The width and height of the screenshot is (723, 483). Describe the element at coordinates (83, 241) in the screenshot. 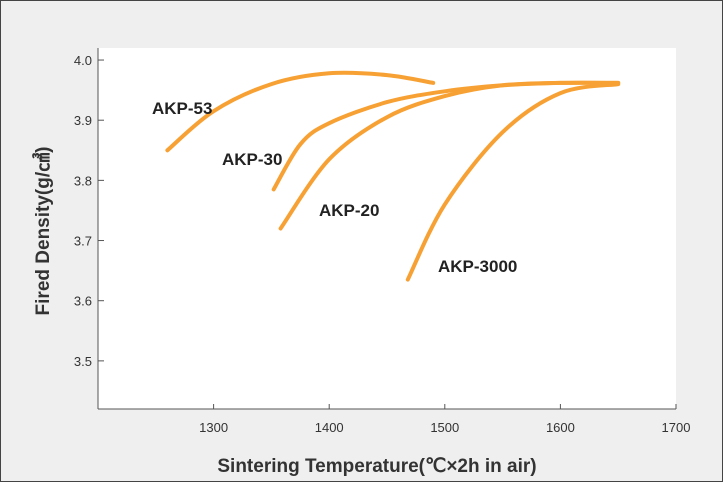

I see `y-tick-label: 3.7` at that location.